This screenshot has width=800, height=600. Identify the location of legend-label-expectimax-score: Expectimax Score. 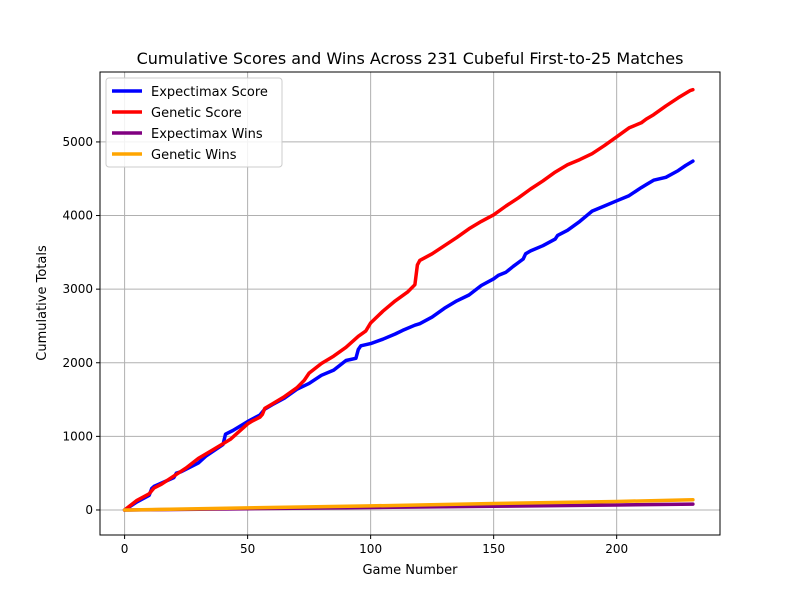
(209, 92).